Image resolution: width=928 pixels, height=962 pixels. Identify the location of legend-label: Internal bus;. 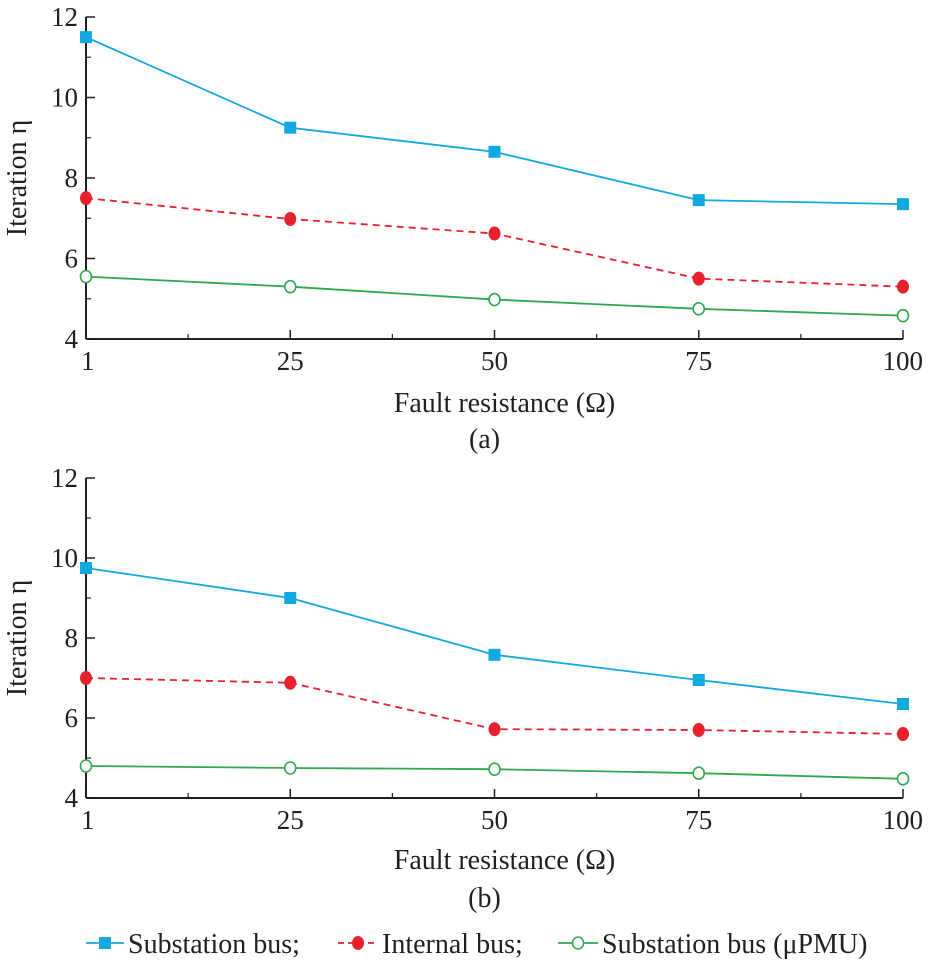
(452, 944).